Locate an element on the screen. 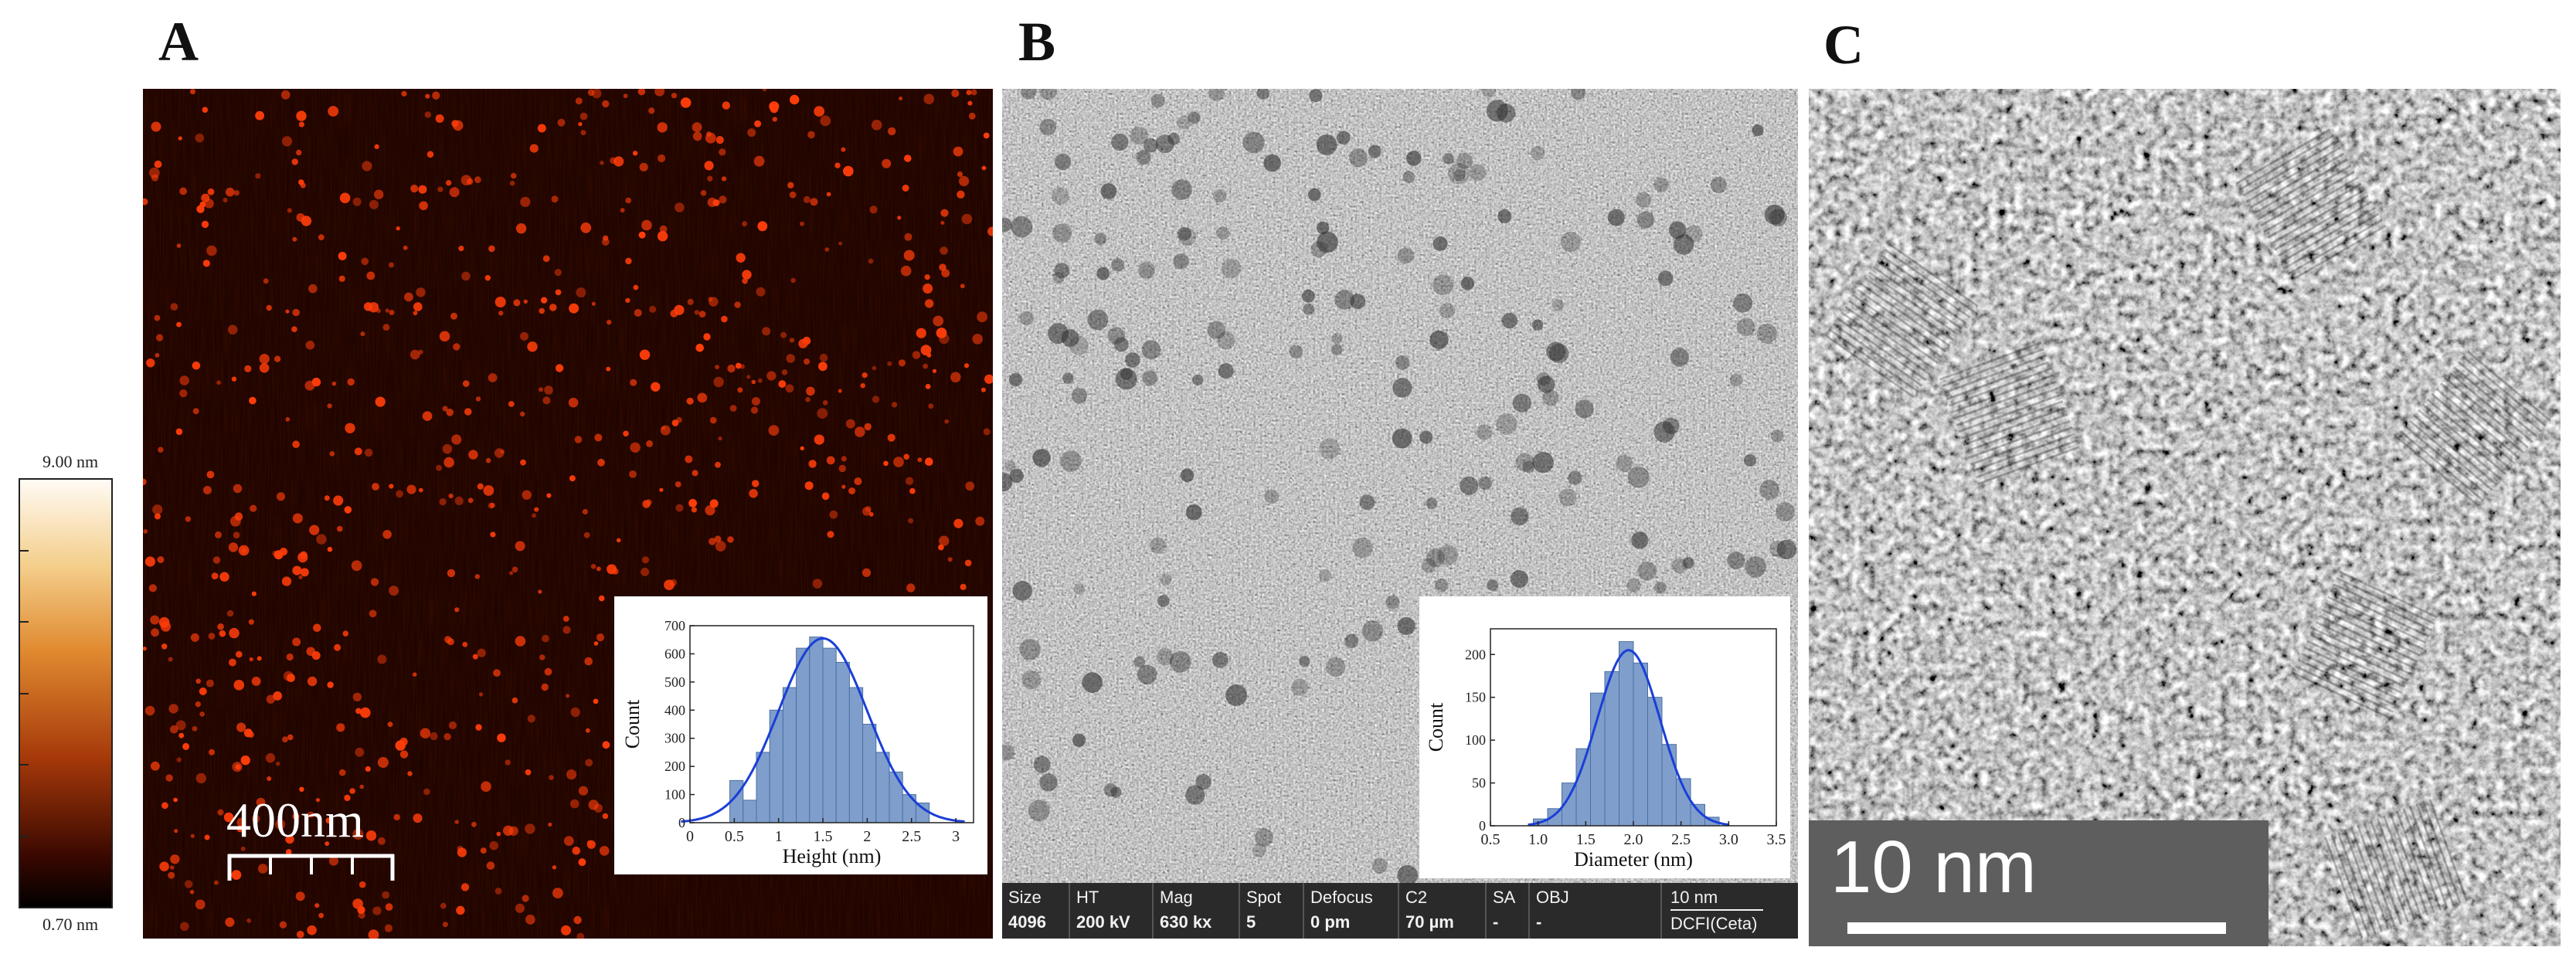  hrtem-scale-box: 10 nm is located at coordinates (2038, 883).